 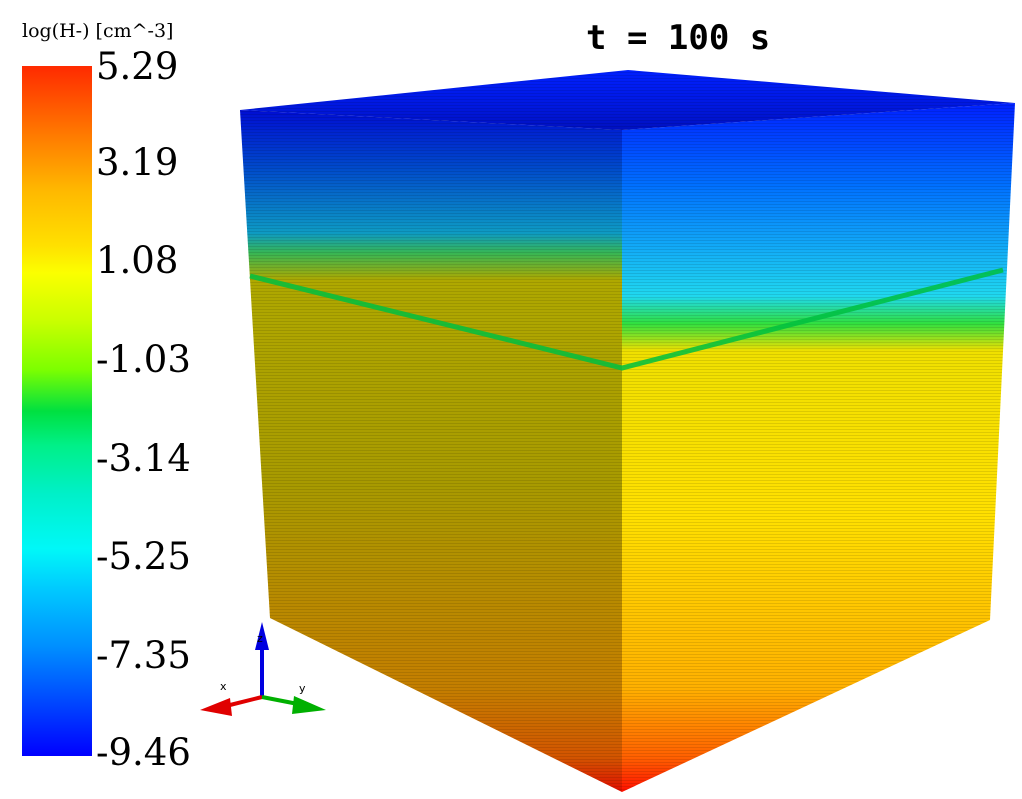 I want to click on colorbar-gradient, so click(x=57, y=411).